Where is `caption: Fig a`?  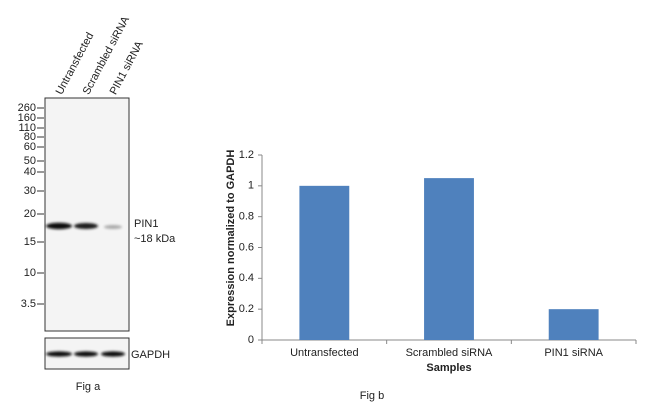
caption: Fig a is located at coordinates (88, 387).